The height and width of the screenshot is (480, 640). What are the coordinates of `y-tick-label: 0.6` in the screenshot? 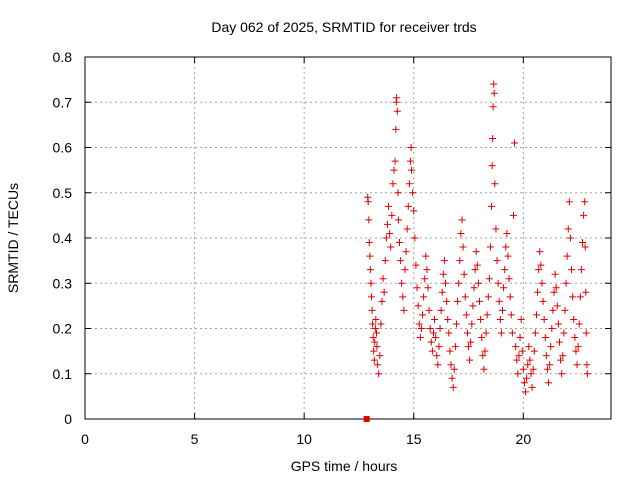 It's located at (63, 148).